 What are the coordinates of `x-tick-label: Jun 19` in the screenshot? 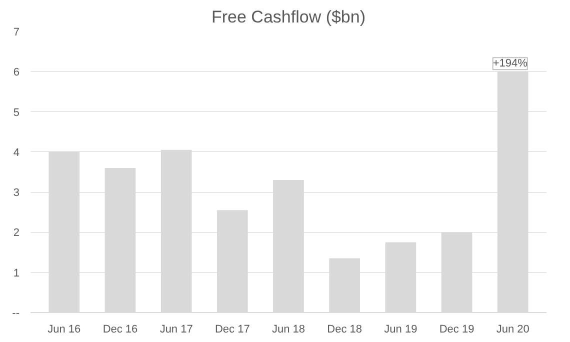 It's located at (401, 330).